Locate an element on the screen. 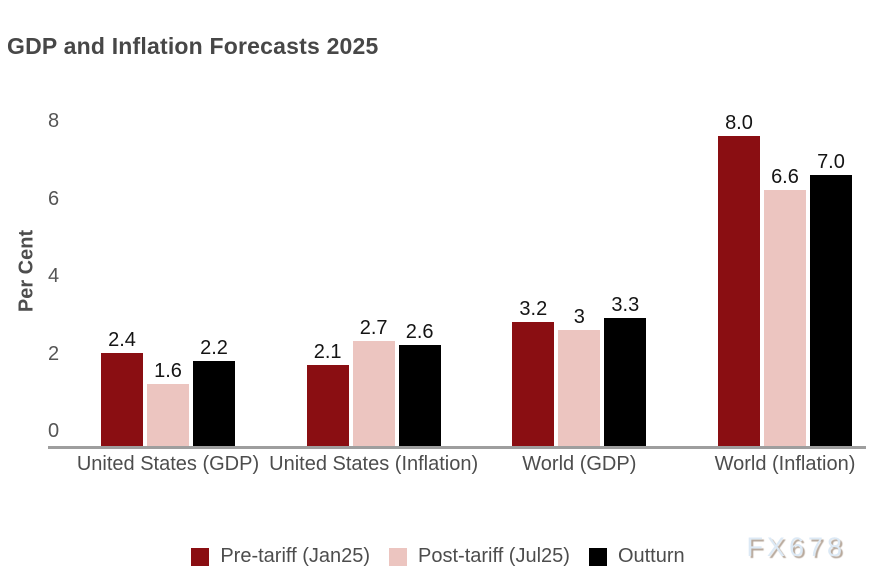  bar-group: 8.0 6.6 7.0 is located at coordinates (784, 279).